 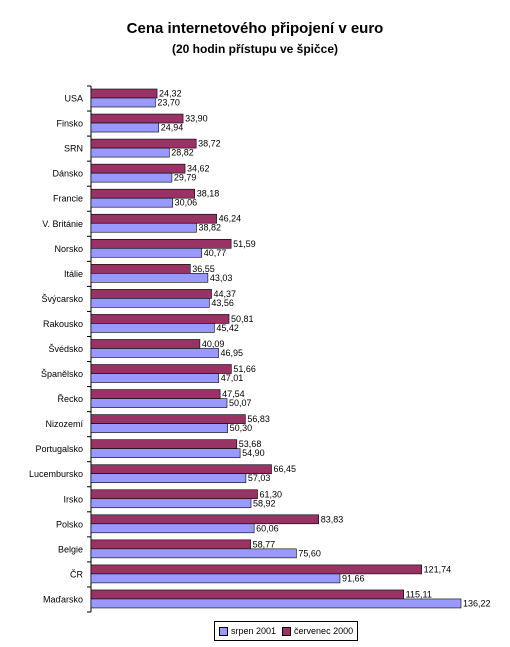 What do you see at coordinates (151, 294) in the screenshot?
I see `bar-cervenec-2000-svycarsko` at bounding box center [151, 294].